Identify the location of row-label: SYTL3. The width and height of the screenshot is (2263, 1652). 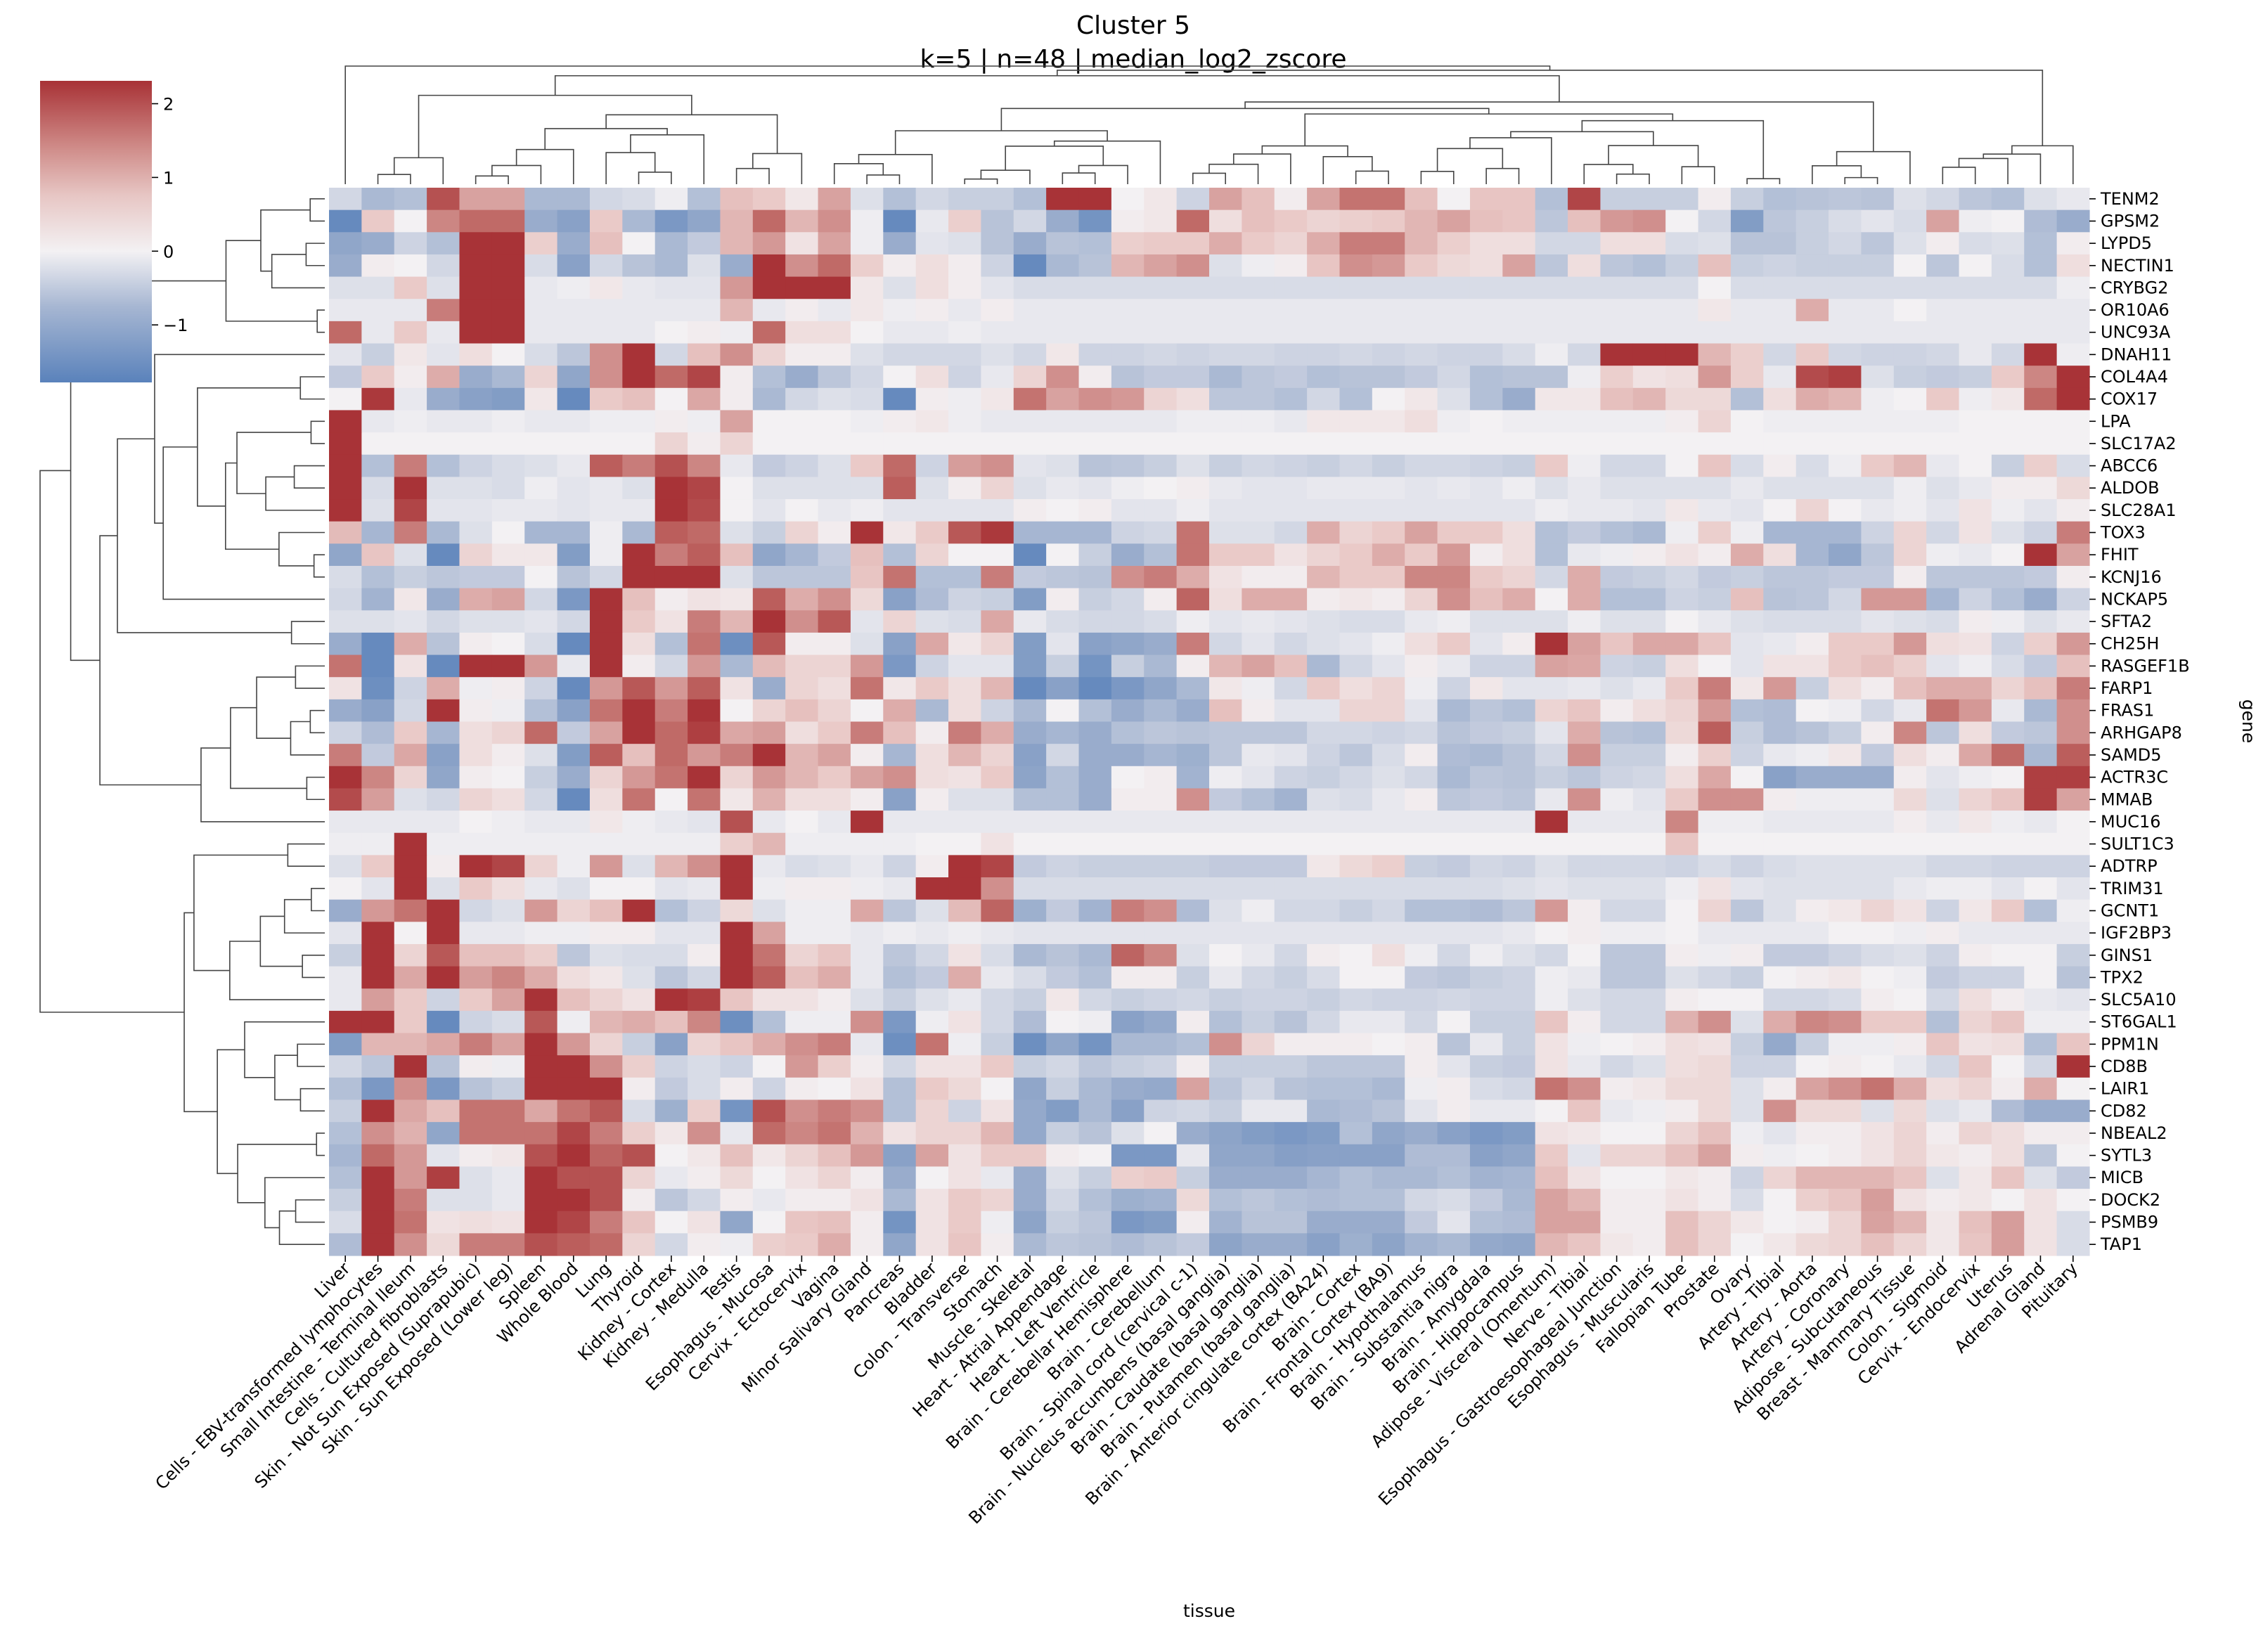
(2126, 1156).